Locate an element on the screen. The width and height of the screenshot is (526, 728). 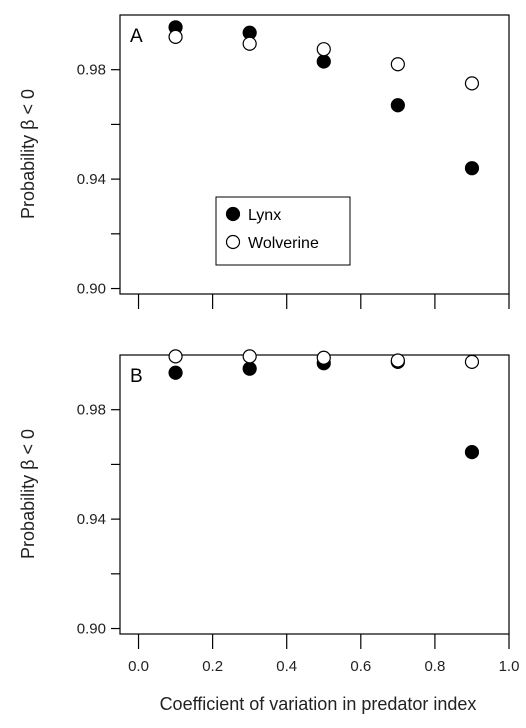
panel-a-y-axis: 0.90 0.94 0.98 is located at coordinates (98, 180).